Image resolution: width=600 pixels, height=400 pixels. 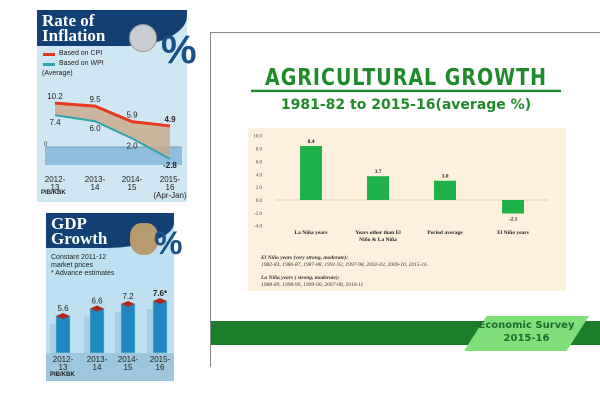 What do you see at coordinates (259, 188) in the screenshot?
I see `y-tick-label: 2.0` at bounding box center [259, 188].